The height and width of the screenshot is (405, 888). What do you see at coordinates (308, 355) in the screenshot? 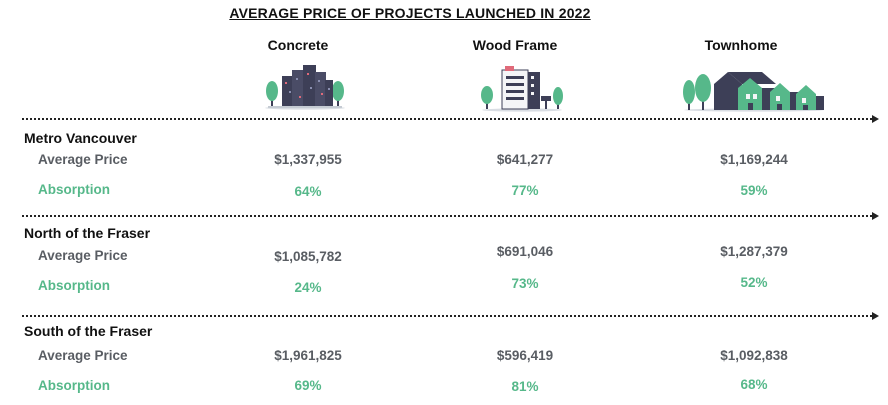
I see `price-value: $1,961,825` at bounding box center [308, 355].